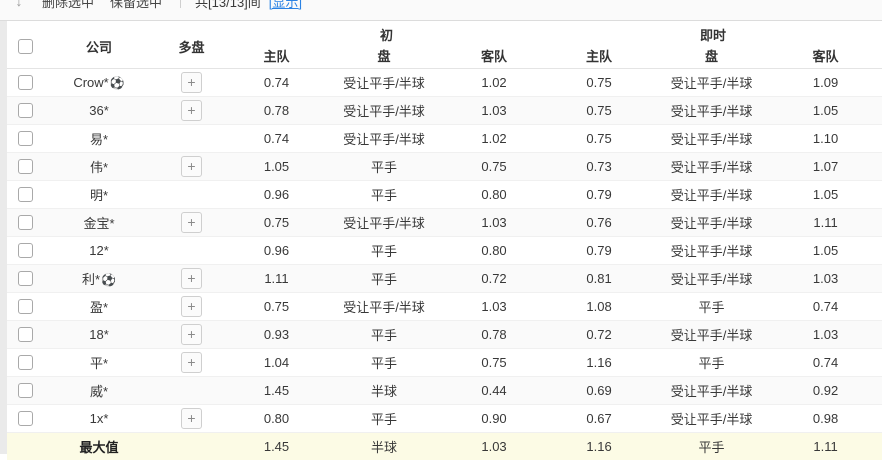  Describe the element at coordinates (181, 4) in the screenshot. I see `toolbar-divider` at that location.